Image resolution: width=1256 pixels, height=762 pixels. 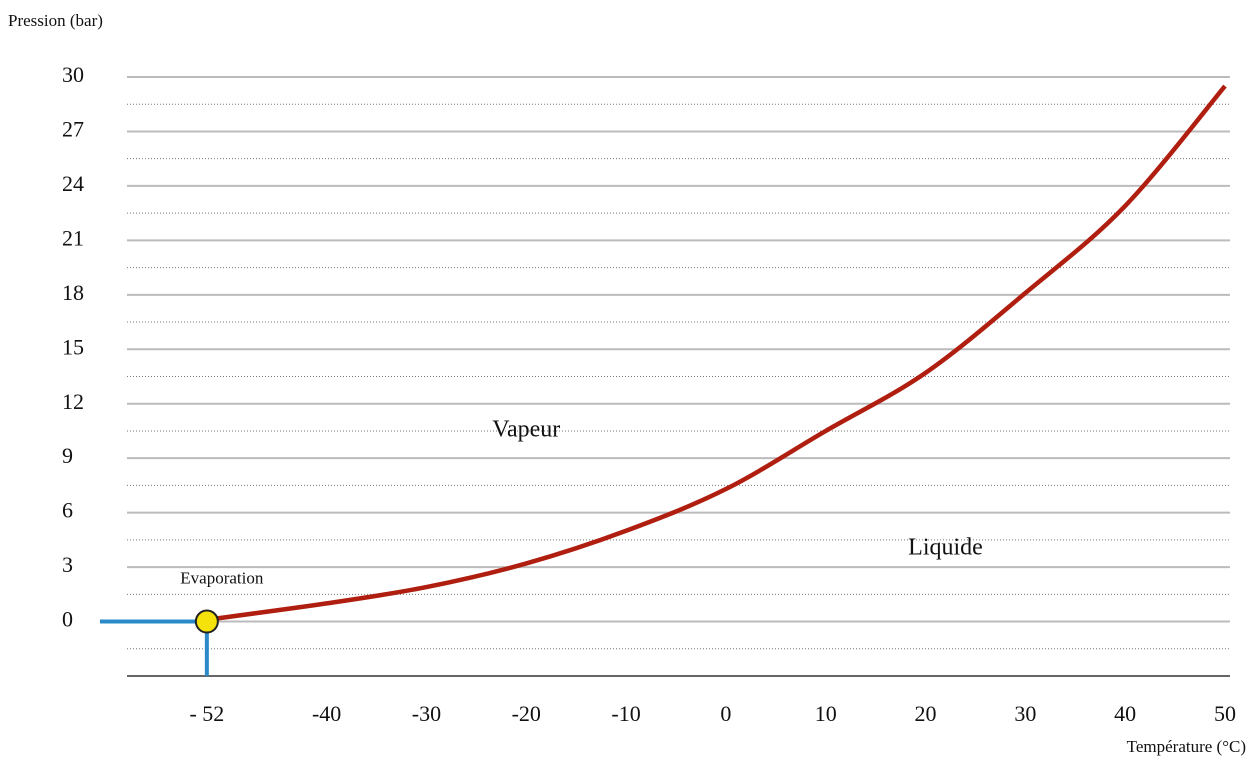 What do you see at coordinates (67, 510) in the screenshot?
I see `y-tick-label: 6` at bounding box center [67, 510].